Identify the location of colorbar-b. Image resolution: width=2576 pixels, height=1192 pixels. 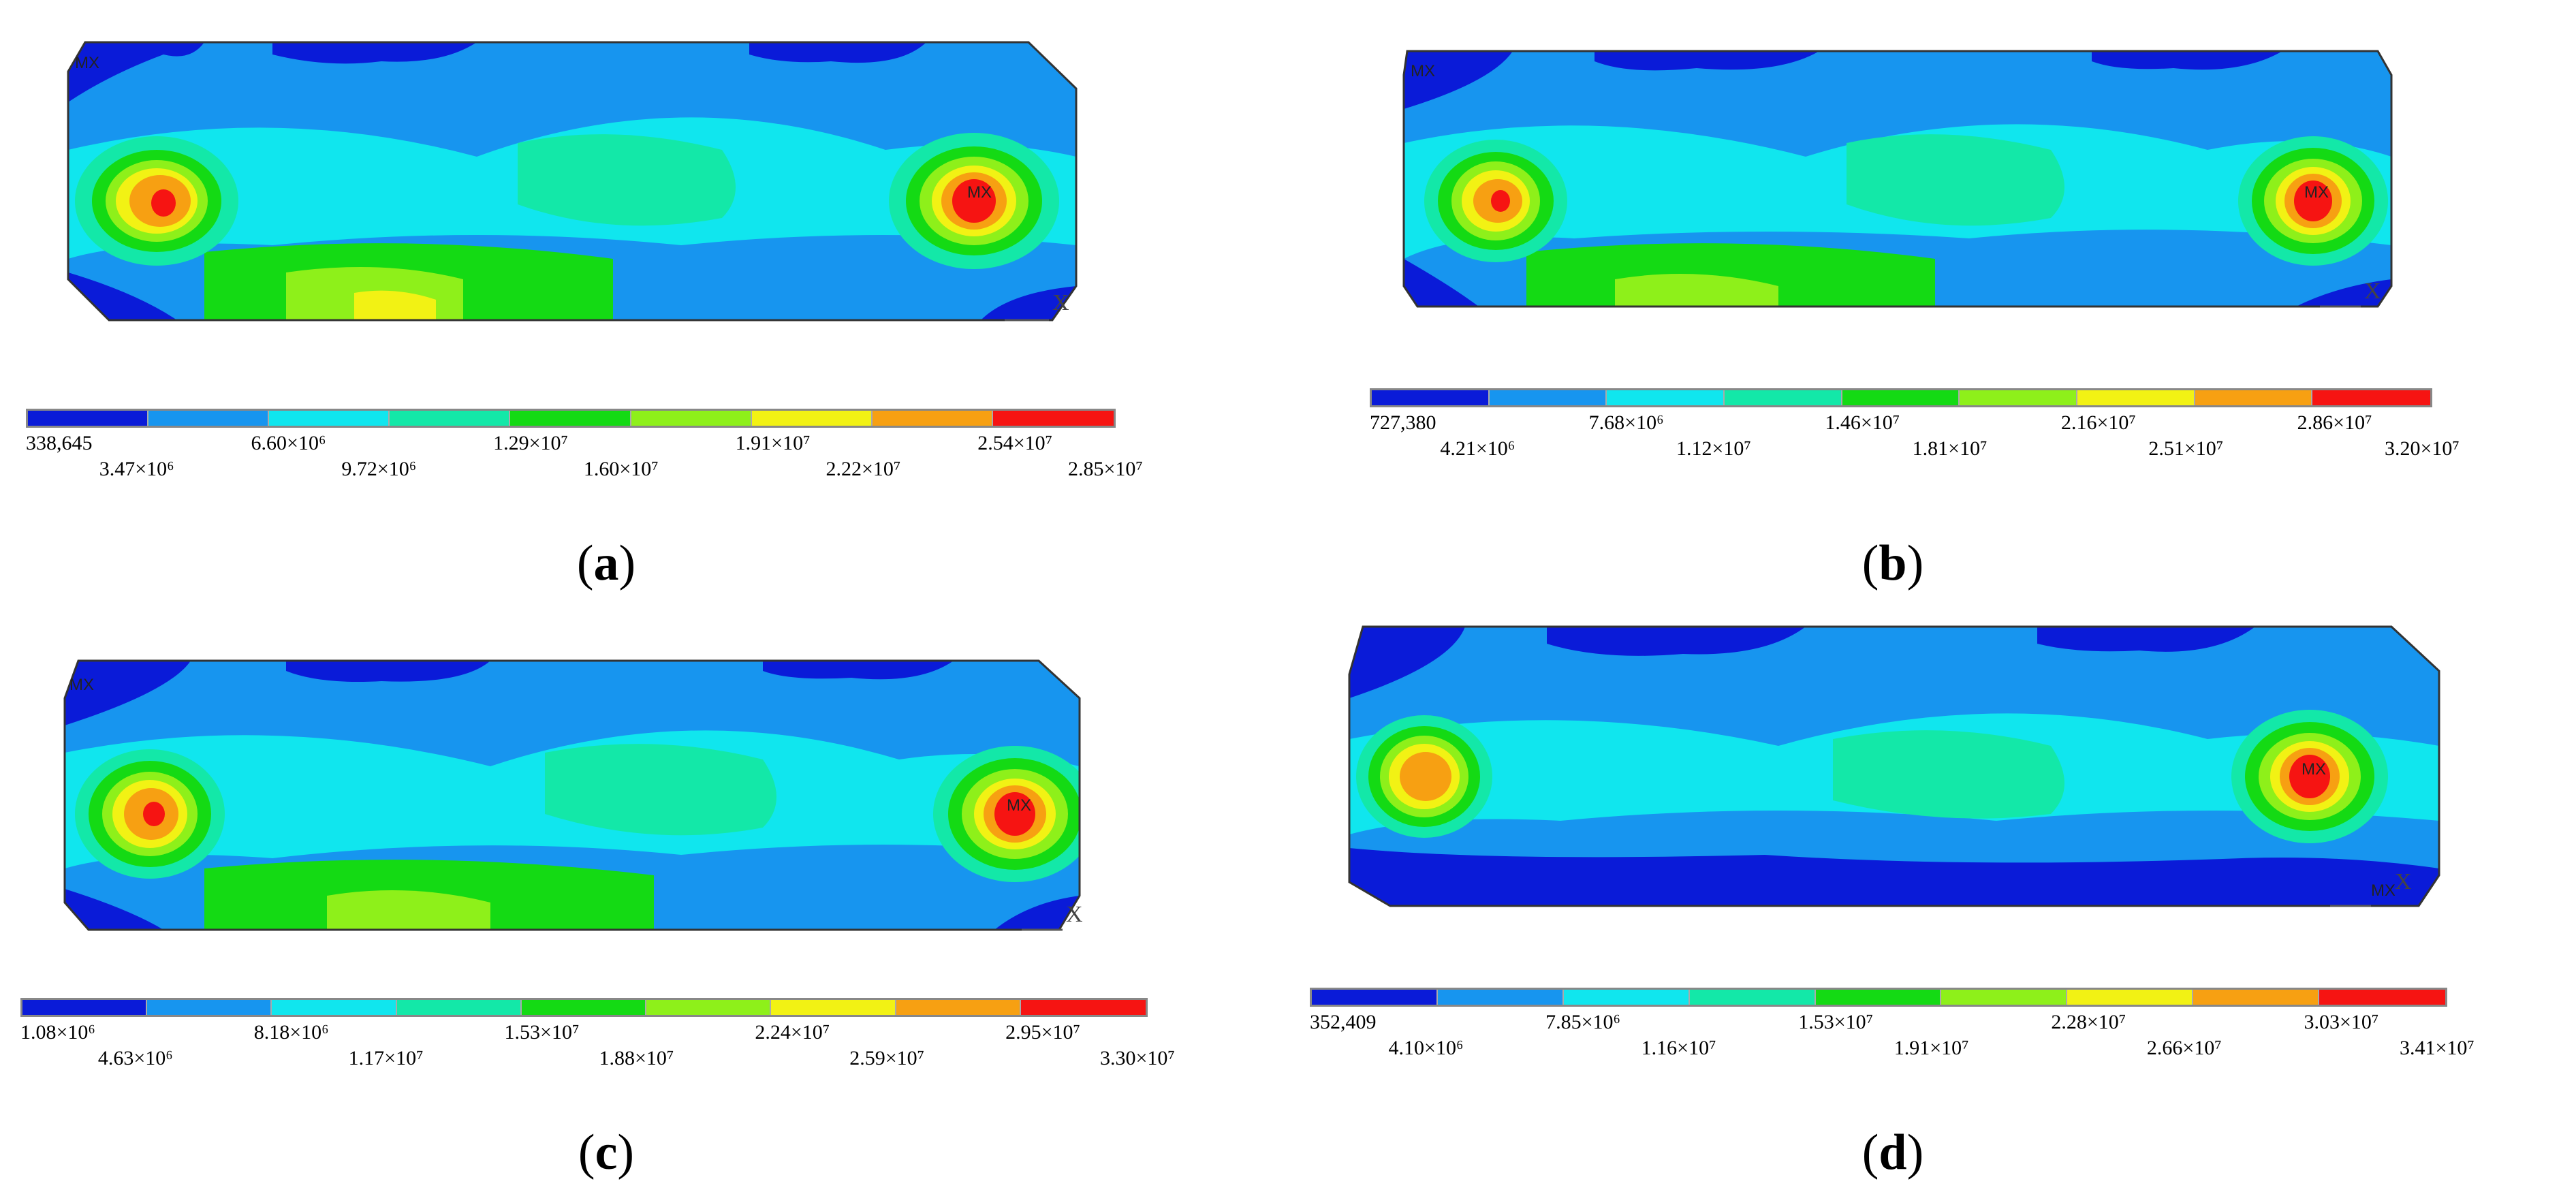
(1901, 397).